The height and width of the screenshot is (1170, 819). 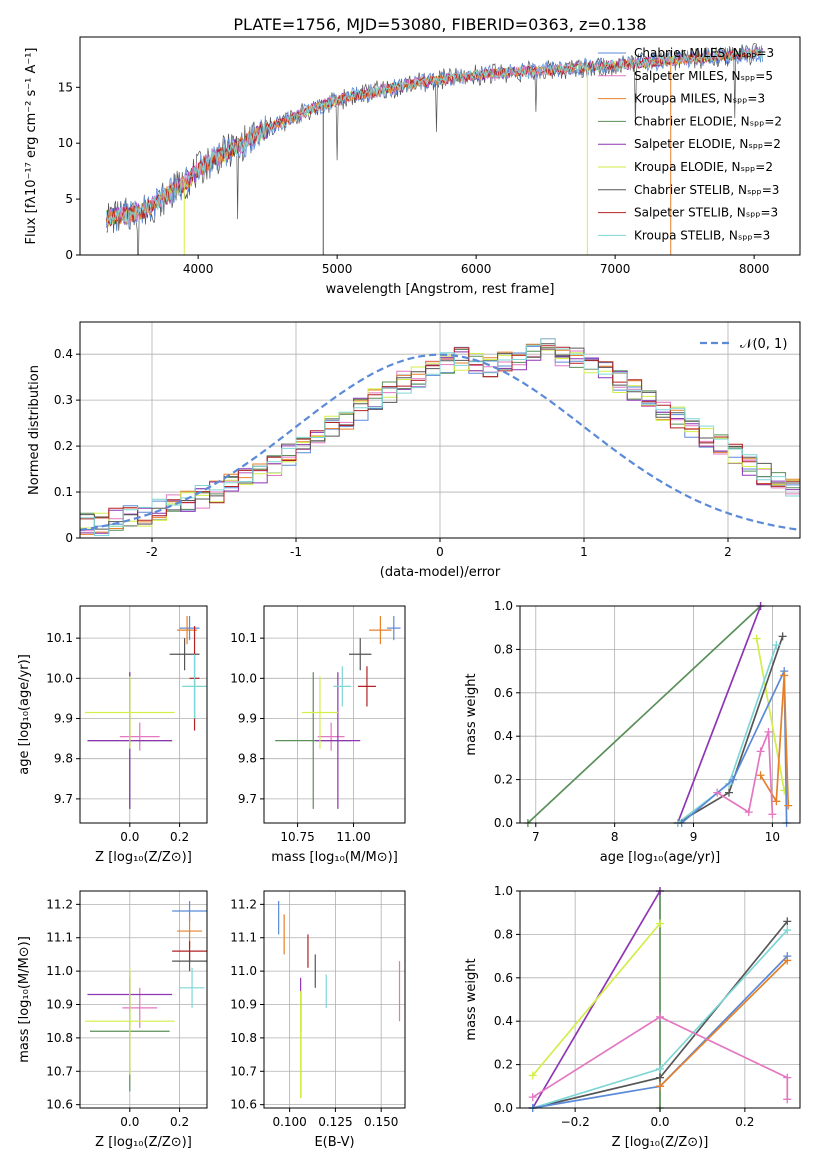 What do you see at coordinates (699, 99) in the screenshot?
I see `legend-label-kroupa_miles: Kroupa MILES, Nₛₚₚ=3` at bounding box center [699, 99].